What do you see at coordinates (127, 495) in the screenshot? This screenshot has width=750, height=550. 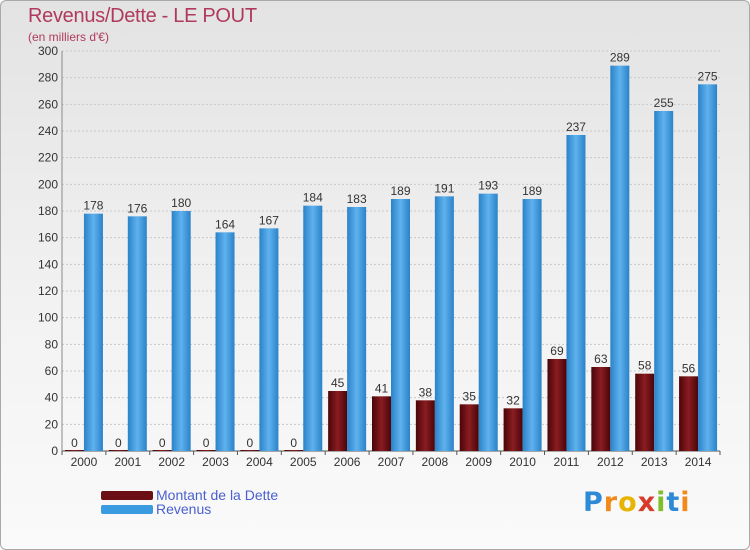 I see `legend-swatch-dette` at bounding box center [127, 495].